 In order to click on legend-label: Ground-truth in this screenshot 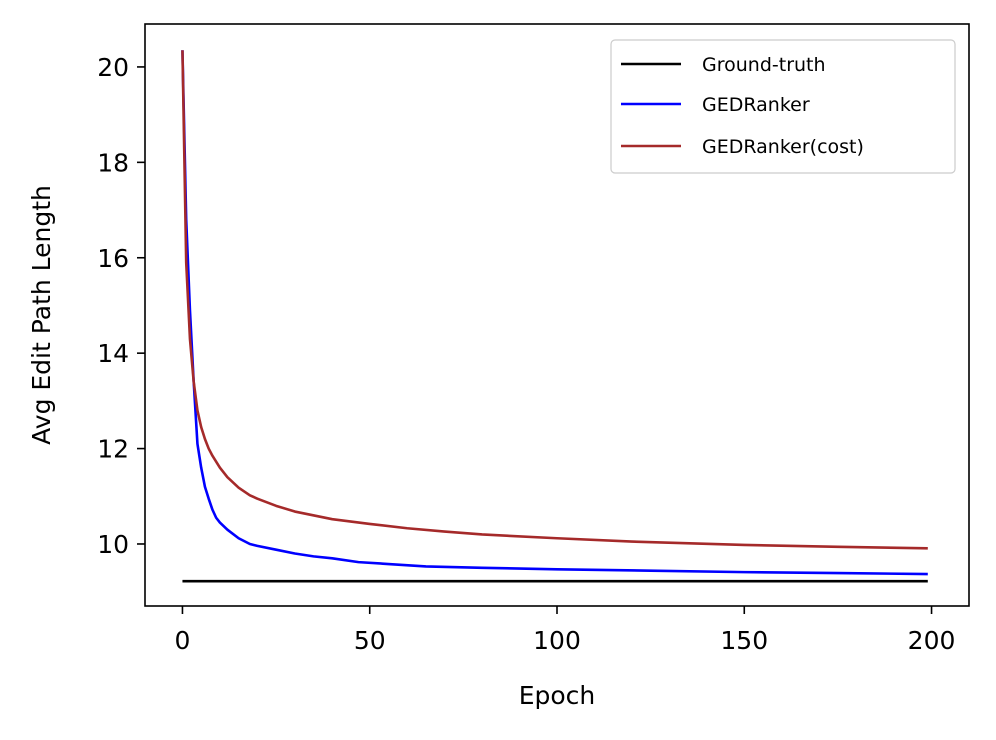, I will do `click(764, 65)`.